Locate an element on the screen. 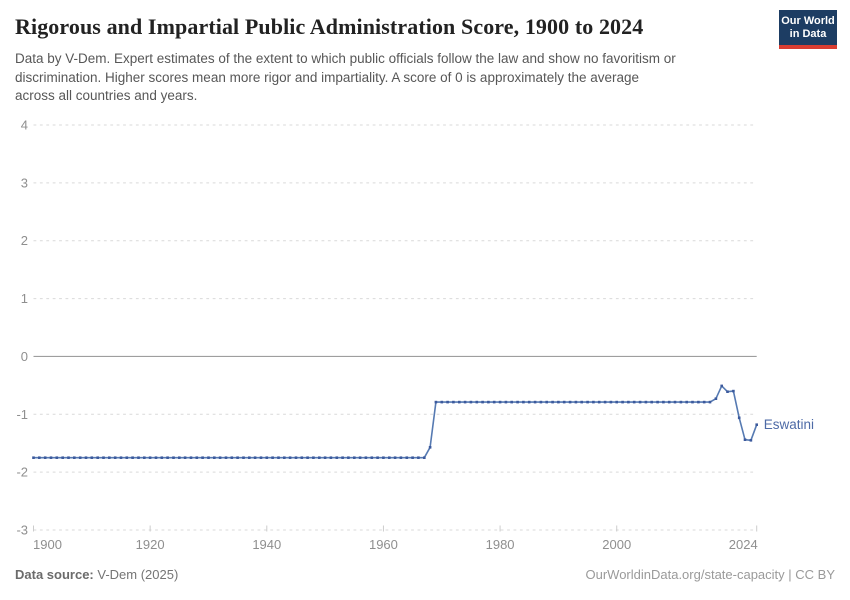 This screenshot has width=850, height=600. owid-logo: Our World in Data is located at coordinates (808, 29).